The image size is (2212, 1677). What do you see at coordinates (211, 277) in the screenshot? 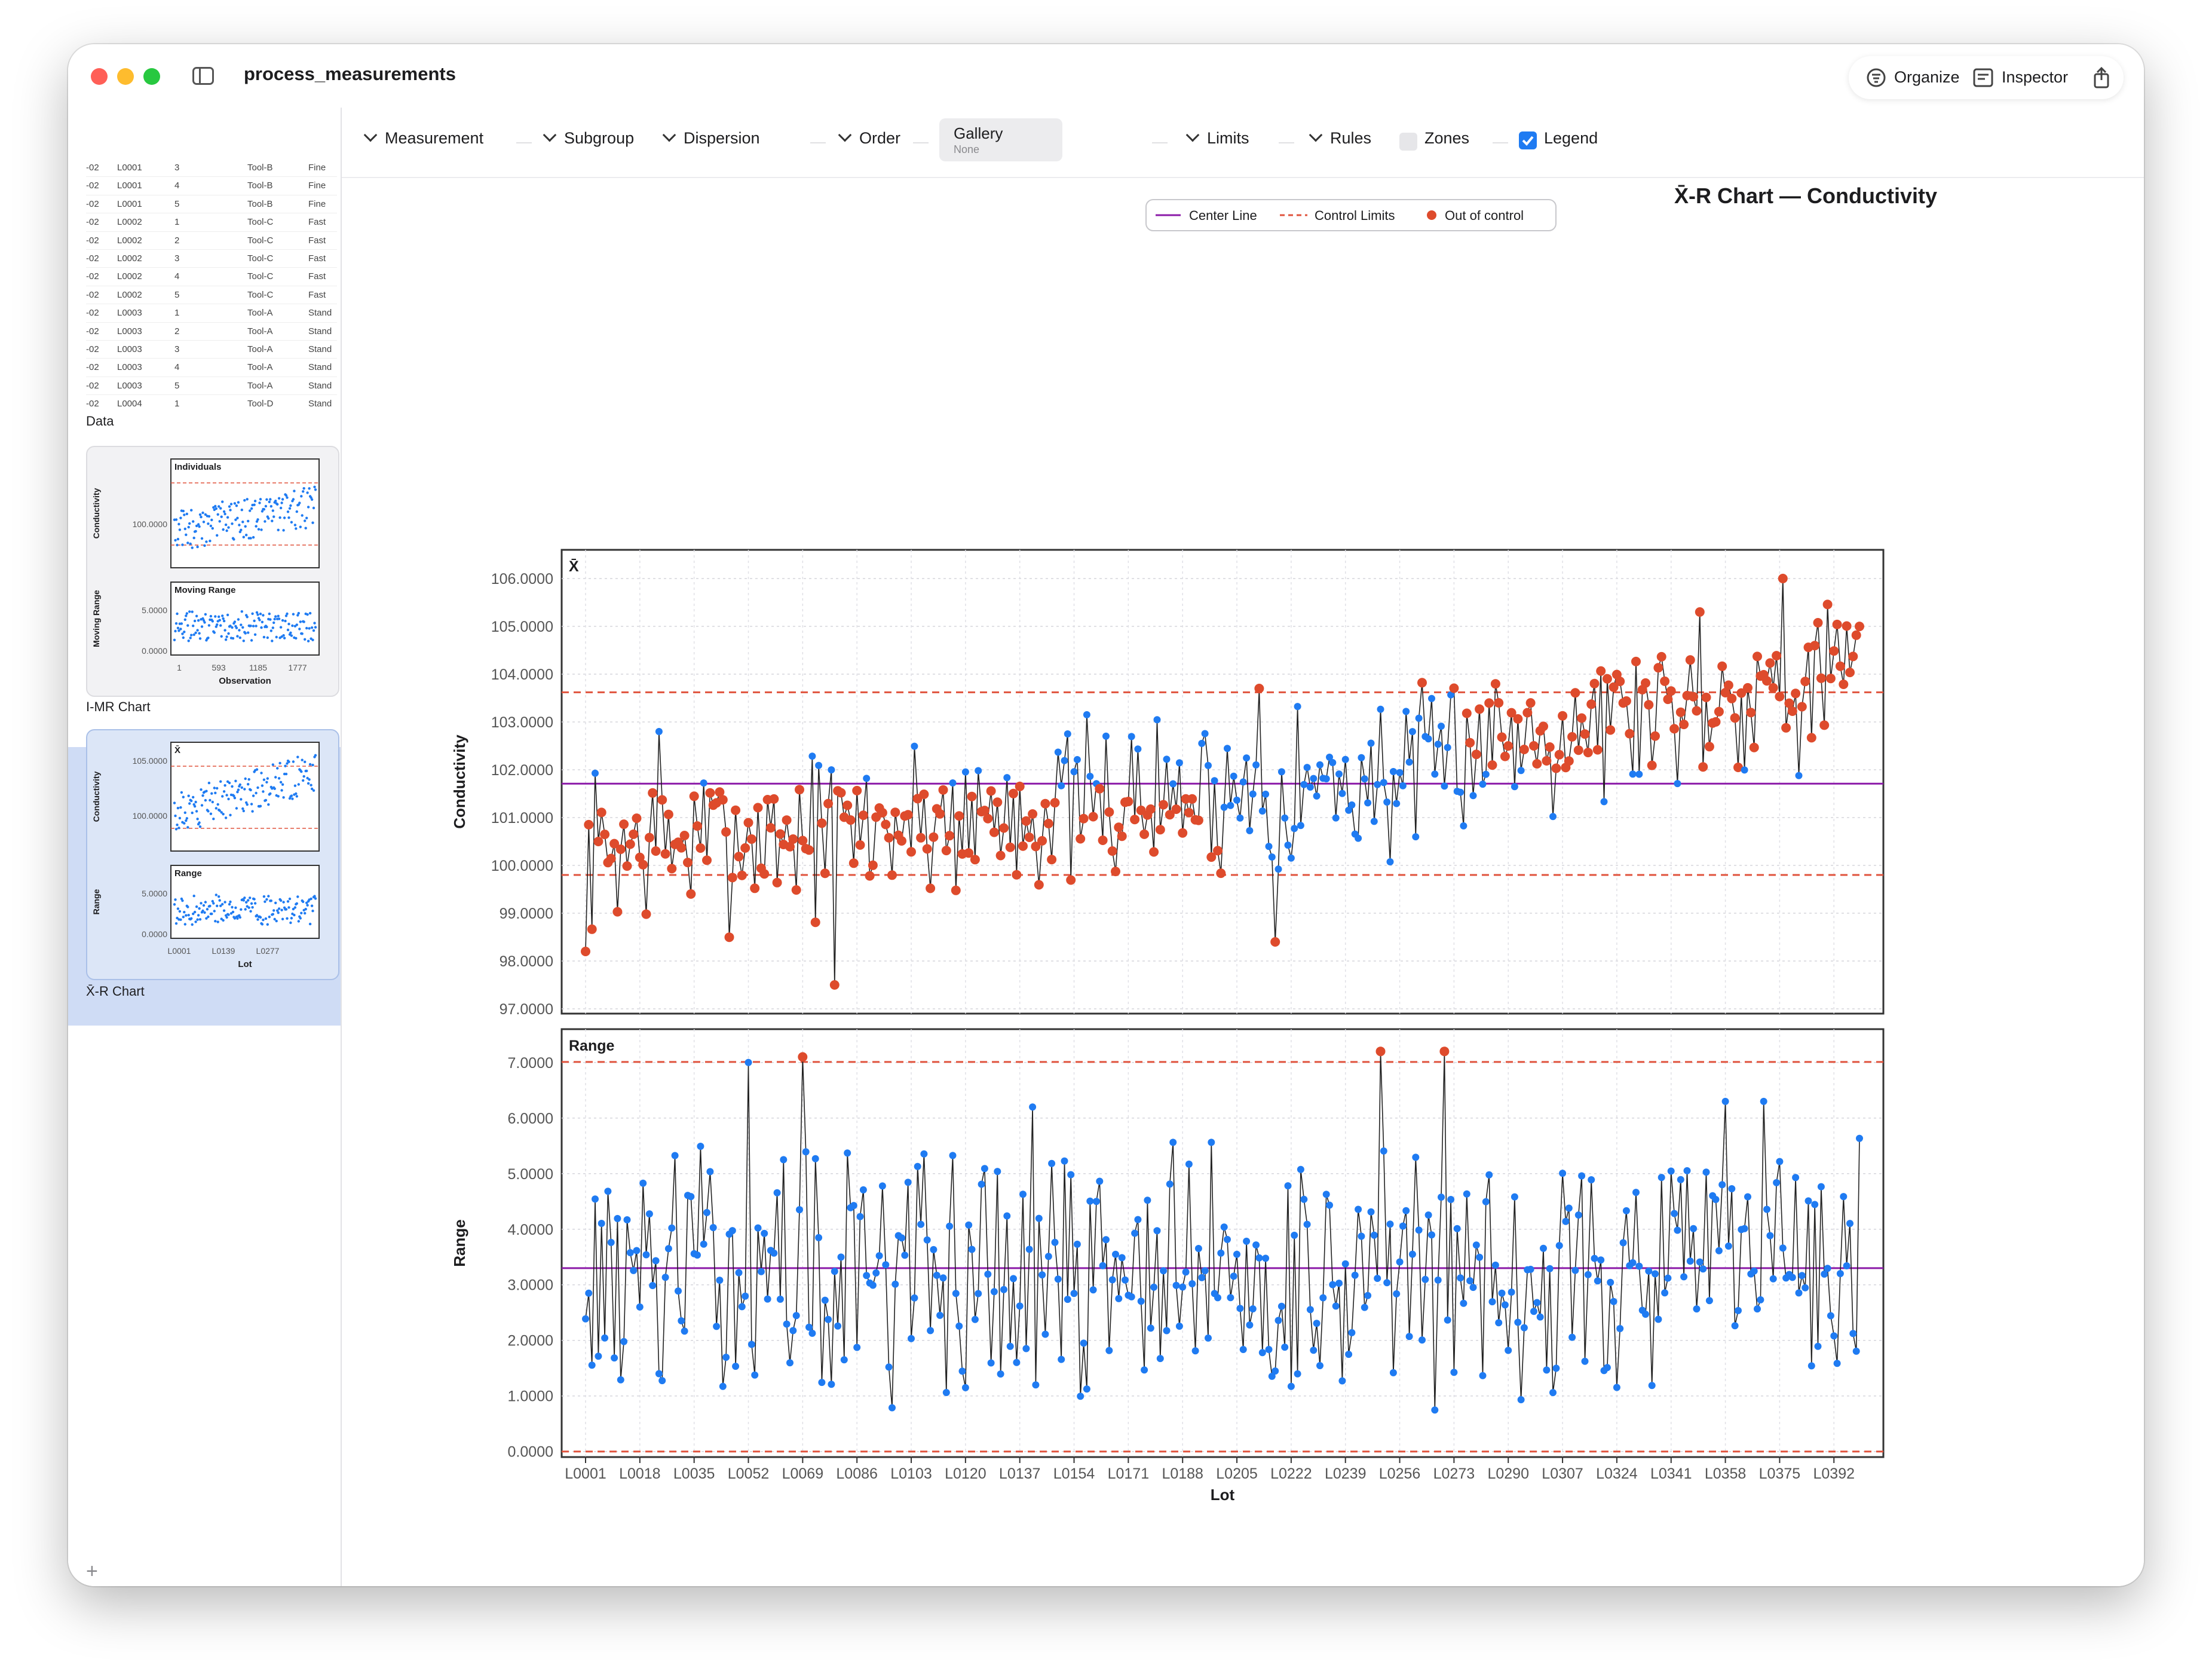
I see `table-row: -02 L0002 4 Tool-C Fast` at bounding box center [211, 277].